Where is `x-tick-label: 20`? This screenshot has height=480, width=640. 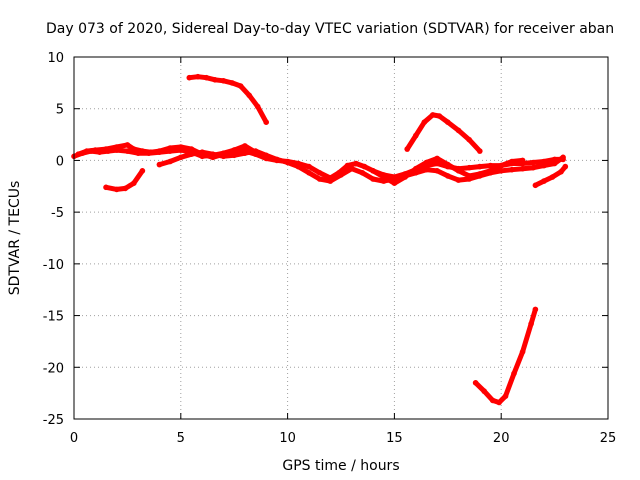 x-tick-label: 20 is located at coordinates (501, 438).